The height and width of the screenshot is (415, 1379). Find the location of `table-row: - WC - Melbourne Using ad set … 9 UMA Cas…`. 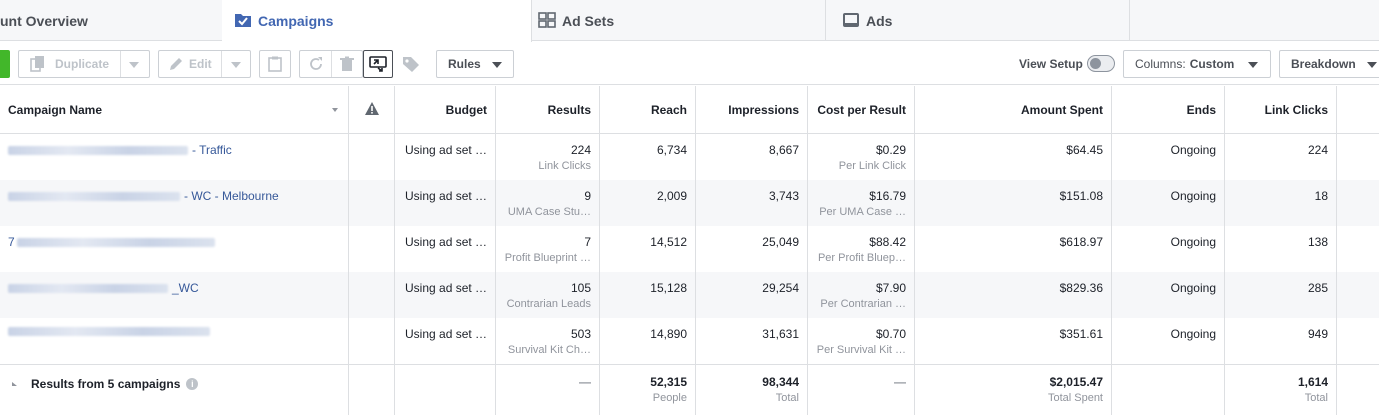

table-row: - WC - Melbourne Using ad set … 9 UMA Cas… is located at coordinates (689, 203).